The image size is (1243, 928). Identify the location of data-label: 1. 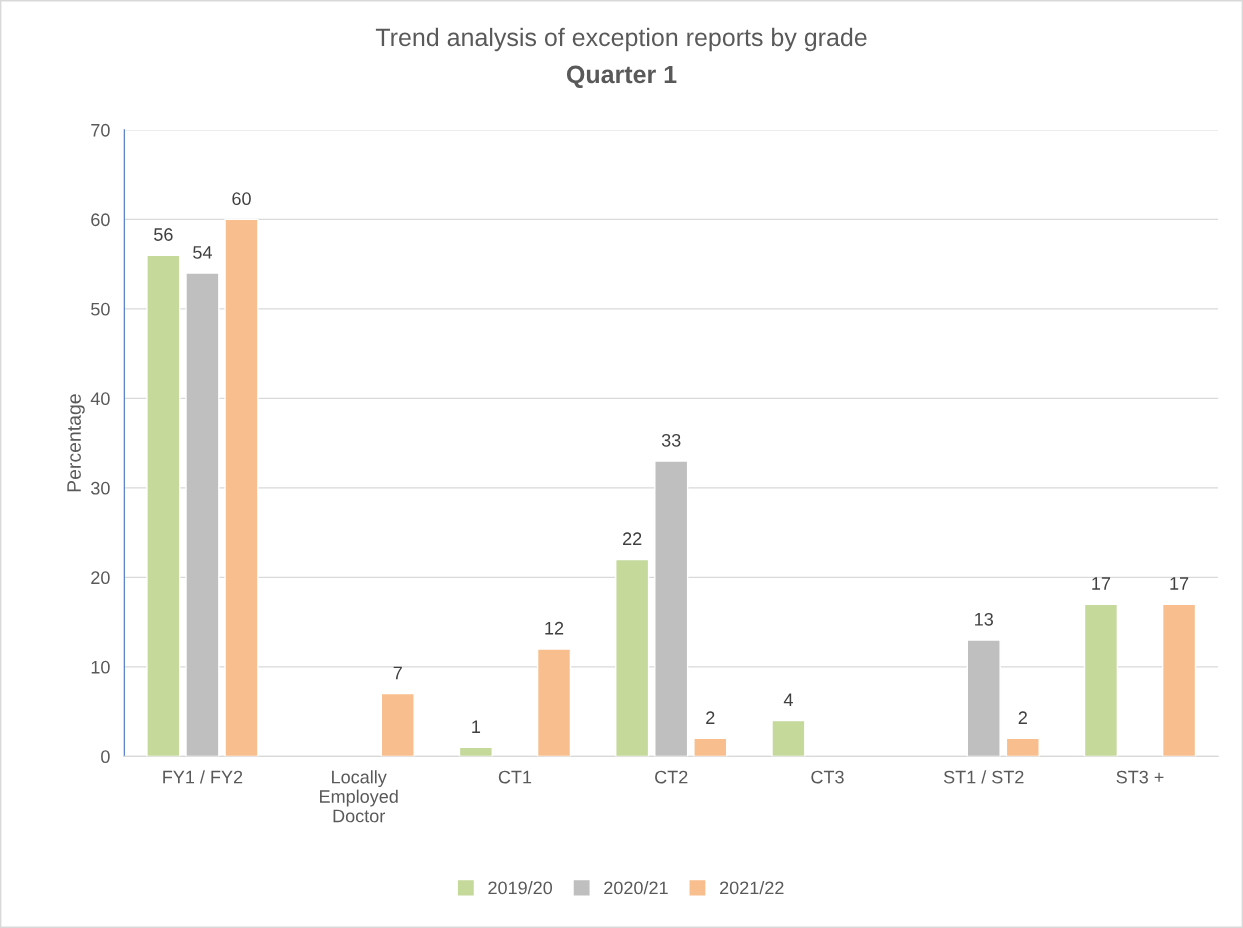
(476, 726).